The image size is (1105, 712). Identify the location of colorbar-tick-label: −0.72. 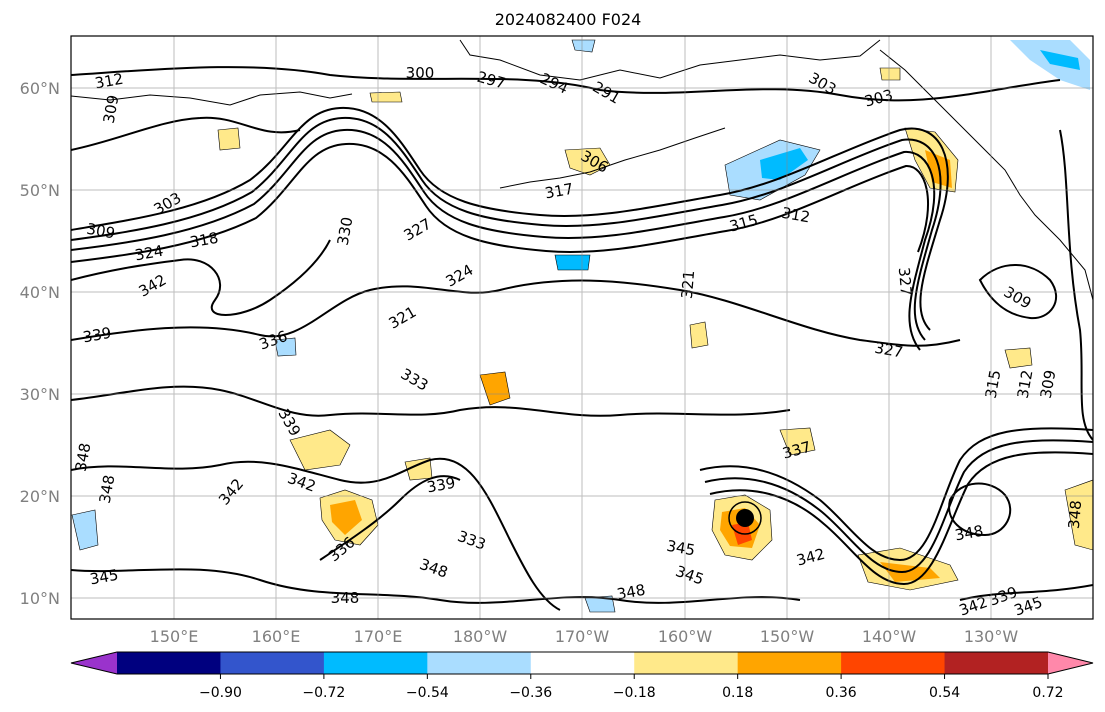
(323, 693).